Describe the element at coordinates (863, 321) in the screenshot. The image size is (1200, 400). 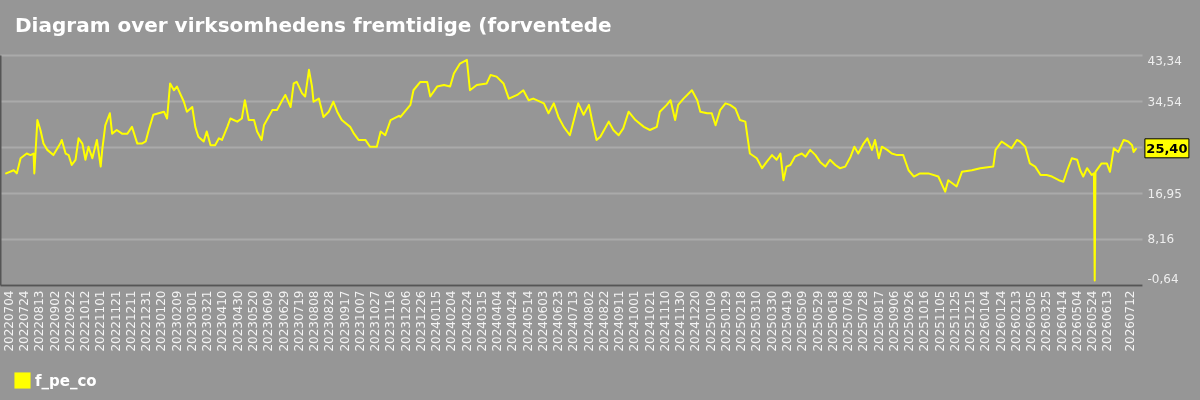
I see `x-tick-label: 20250728` at that location.